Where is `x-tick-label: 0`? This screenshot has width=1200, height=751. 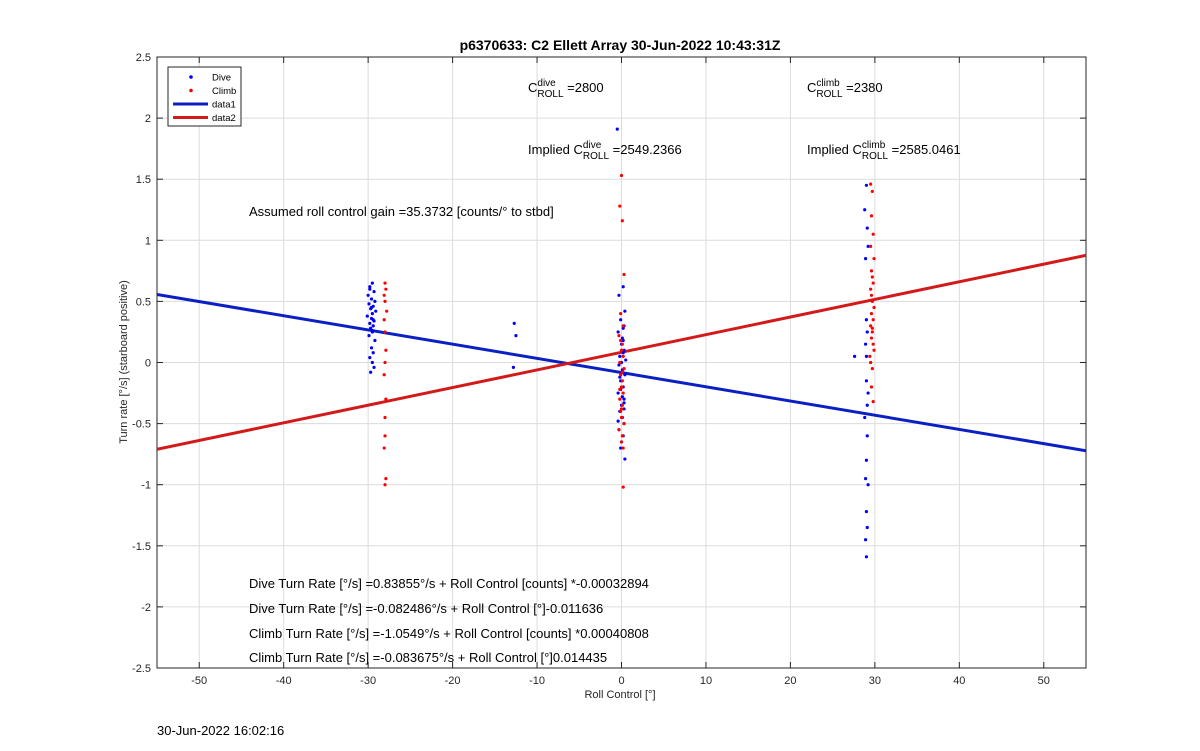
x-tick-label: 0 is located at coordinates (621, 681).